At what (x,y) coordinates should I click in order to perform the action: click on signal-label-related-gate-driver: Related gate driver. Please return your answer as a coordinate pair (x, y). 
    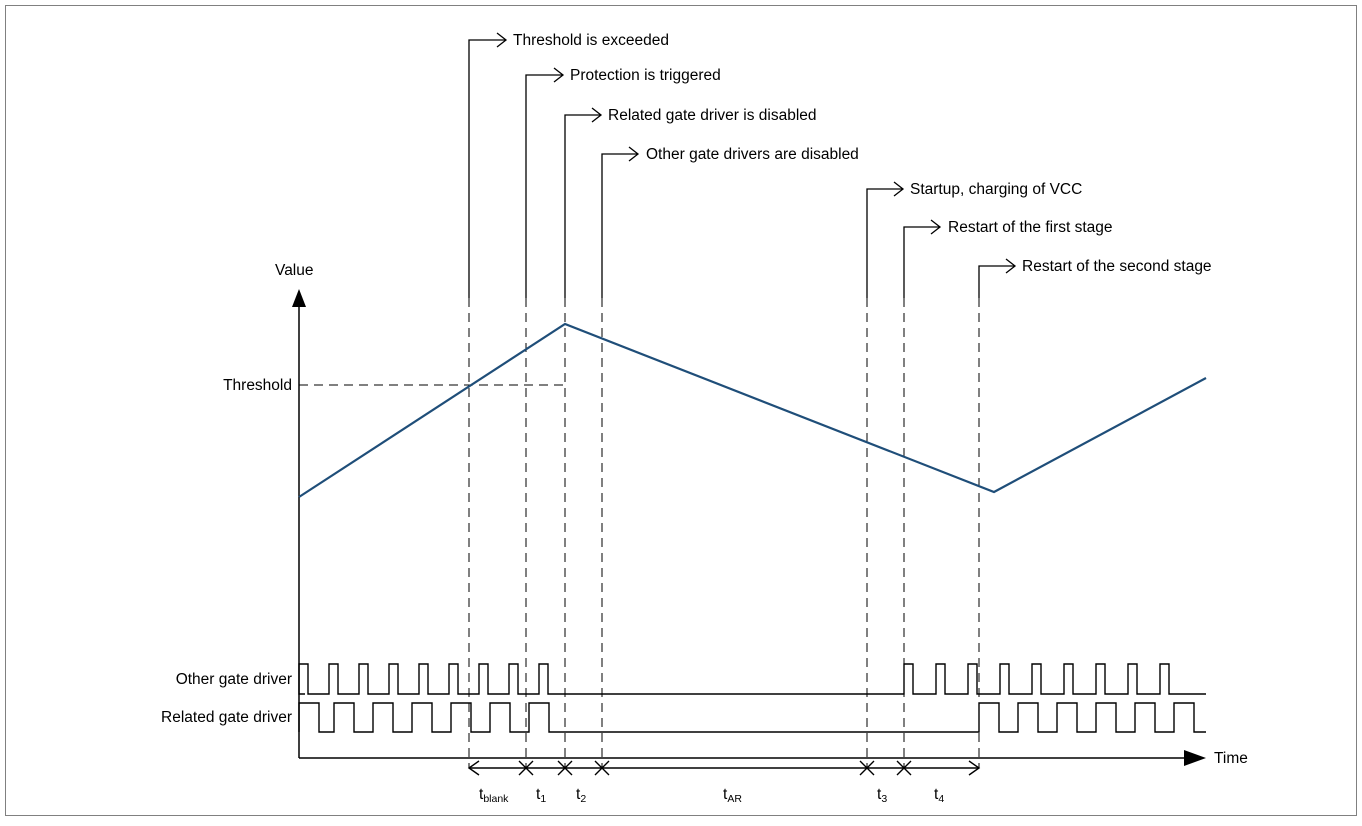
    Looking at the image, I should click on (226, 717).